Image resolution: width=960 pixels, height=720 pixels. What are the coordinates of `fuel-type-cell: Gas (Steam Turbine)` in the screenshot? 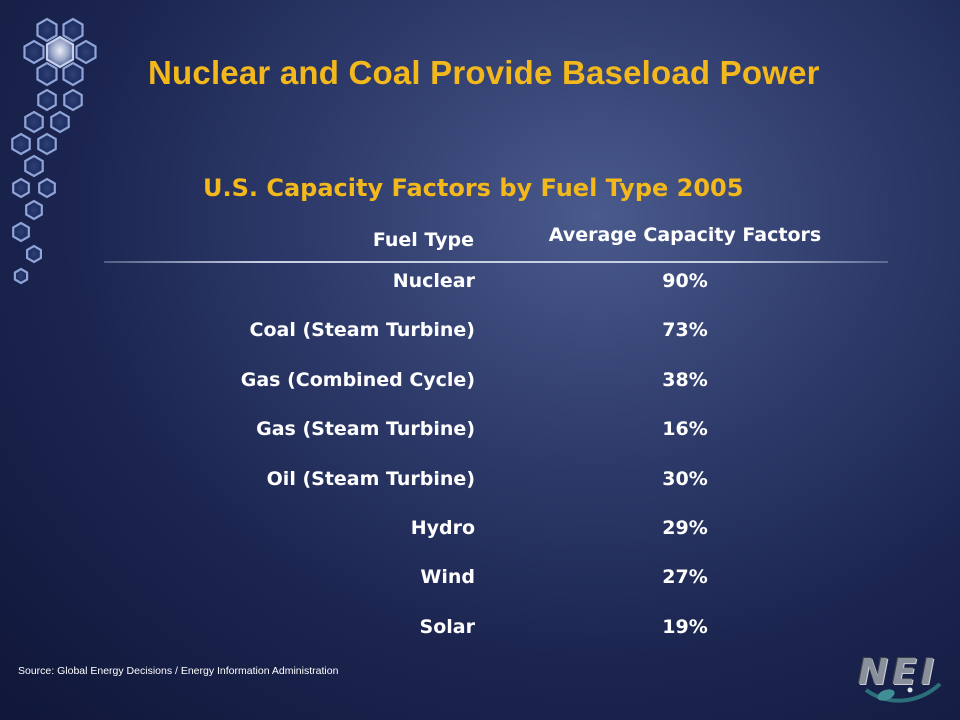 It's located at (365, 429).